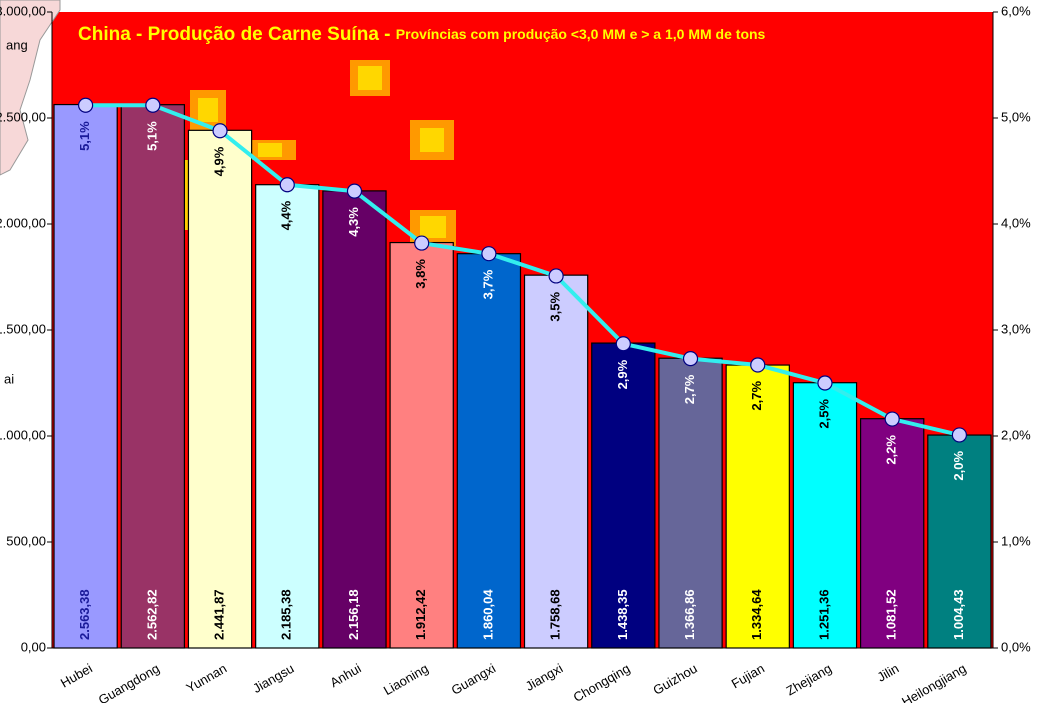  Describe the element at coordinates (129, 682) in the screenshot. I see `x-tick-label: Guangdong` at that location.